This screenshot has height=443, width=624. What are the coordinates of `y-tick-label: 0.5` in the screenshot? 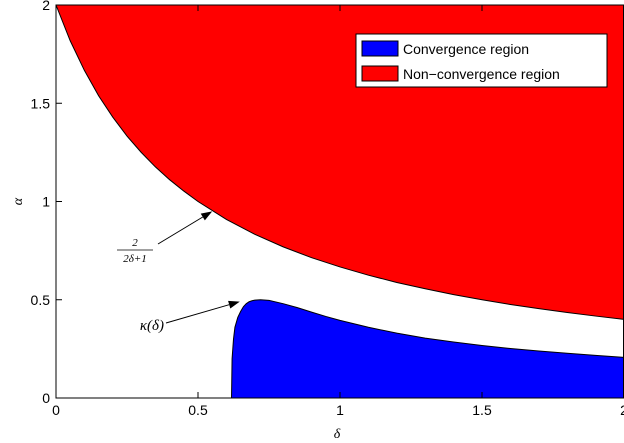 It's located at (41, 300).